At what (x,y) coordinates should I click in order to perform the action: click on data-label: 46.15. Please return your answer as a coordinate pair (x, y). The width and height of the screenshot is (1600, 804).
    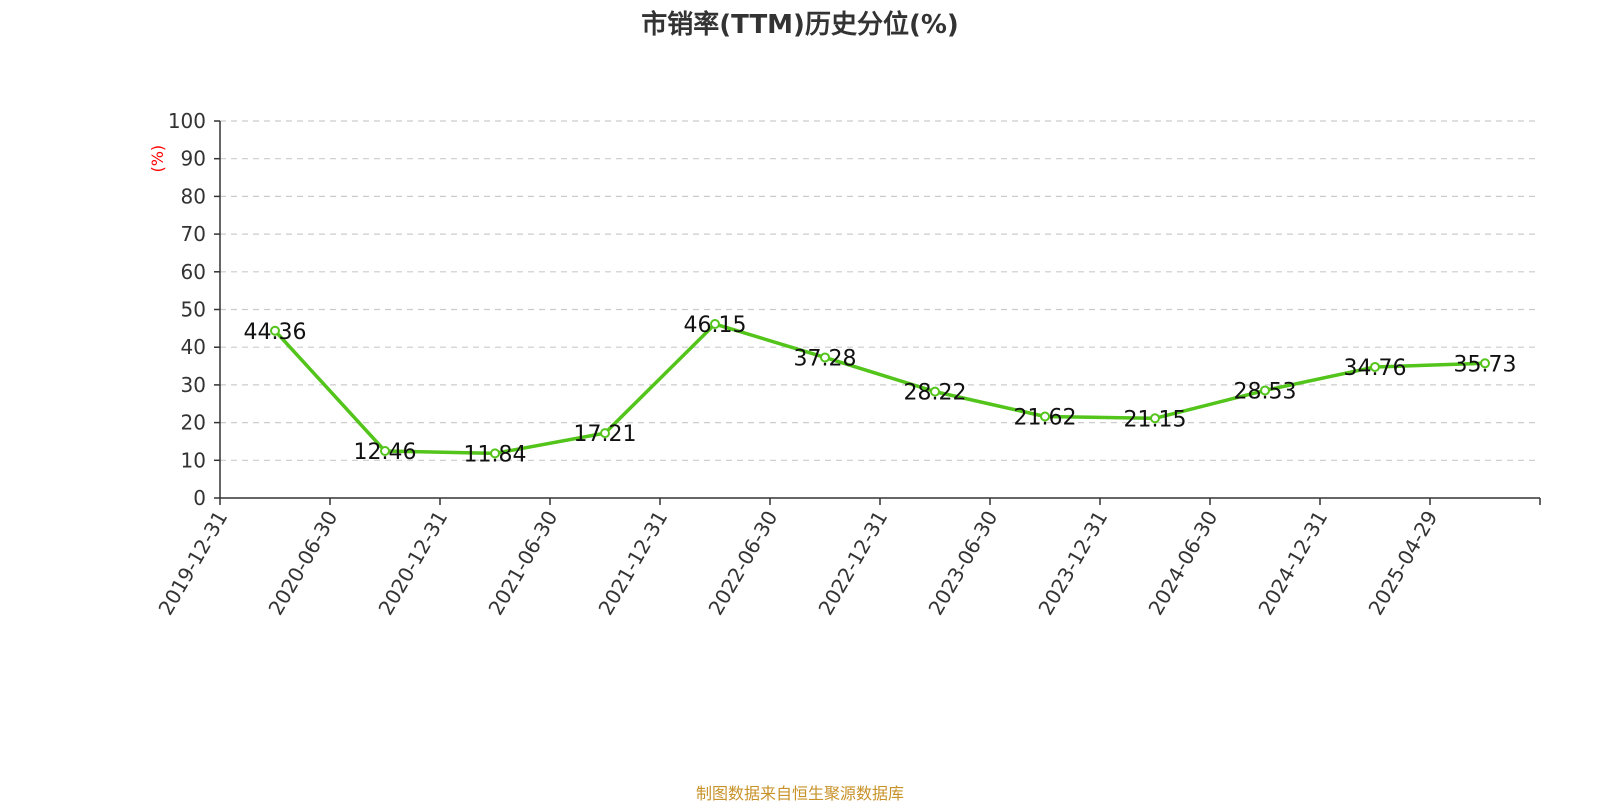
    Looking at the image, I should click on (715, 325).